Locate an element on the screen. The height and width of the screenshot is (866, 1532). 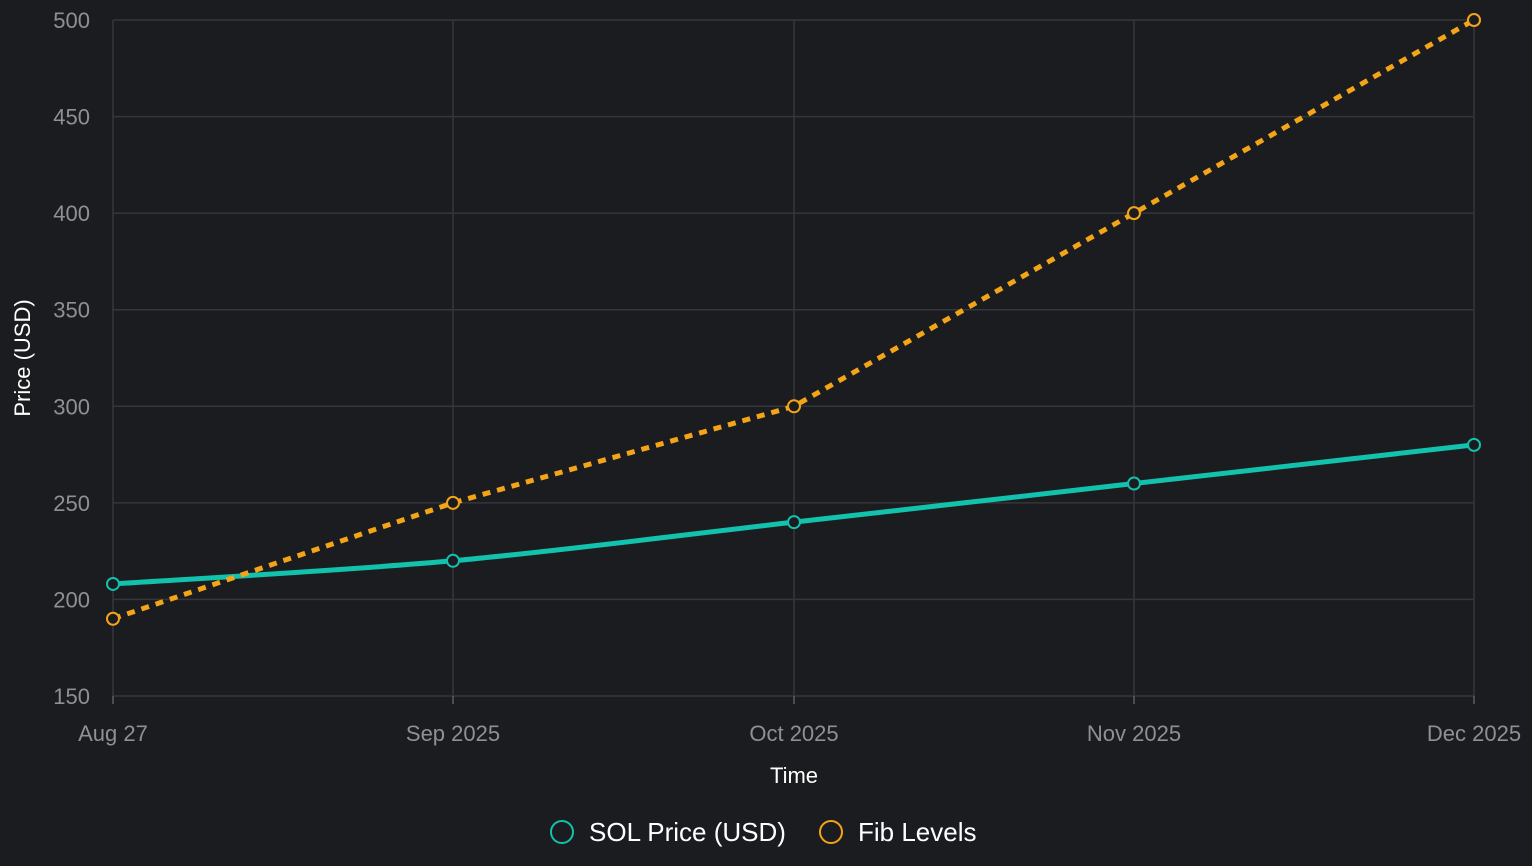
legend: SOL Price (USD) Fib Levels is located at coordinates (763, 832).